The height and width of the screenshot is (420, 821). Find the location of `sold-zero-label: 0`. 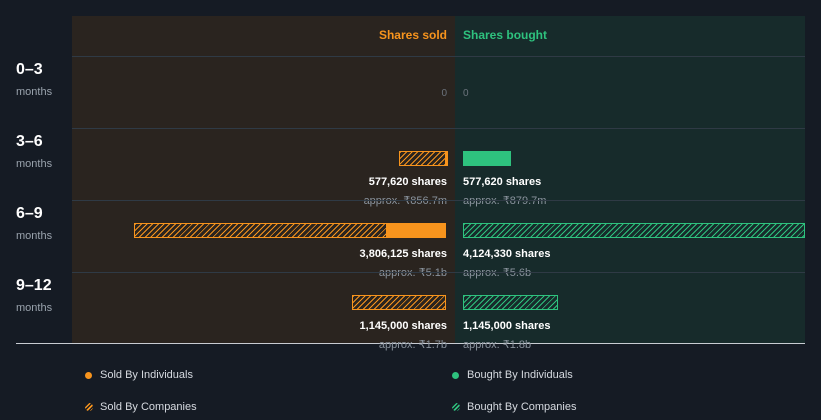

sold-zero-label: 0 is located at coordinates (444, 93).